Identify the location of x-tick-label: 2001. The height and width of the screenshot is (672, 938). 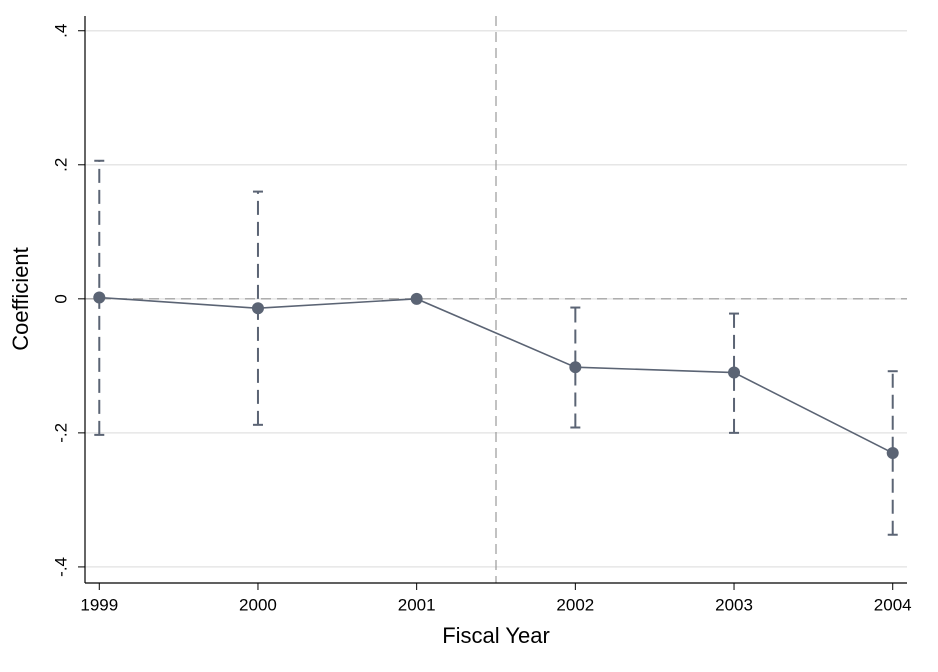
(417, 604).